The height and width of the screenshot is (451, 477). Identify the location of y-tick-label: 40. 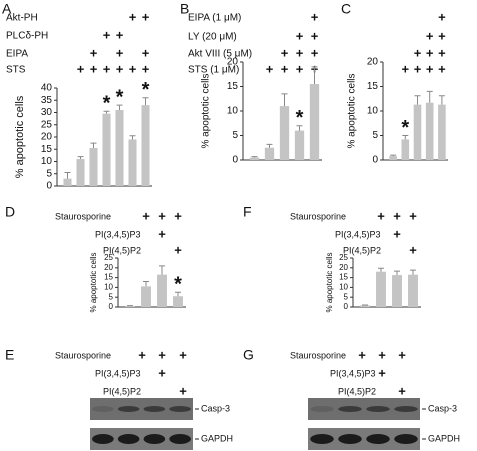
(47, 88).